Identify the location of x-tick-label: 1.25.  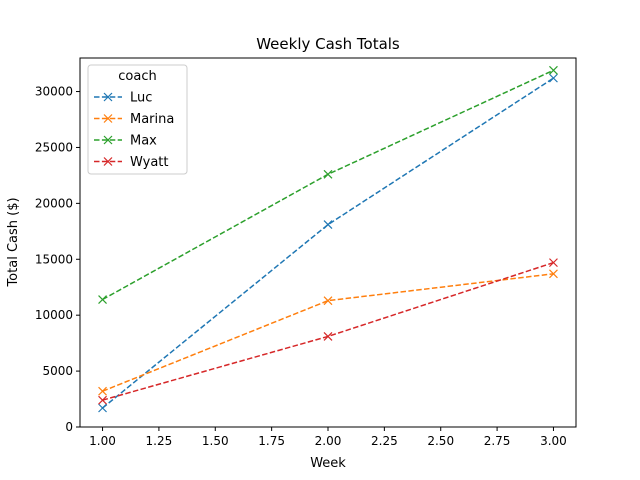
(159, 441).